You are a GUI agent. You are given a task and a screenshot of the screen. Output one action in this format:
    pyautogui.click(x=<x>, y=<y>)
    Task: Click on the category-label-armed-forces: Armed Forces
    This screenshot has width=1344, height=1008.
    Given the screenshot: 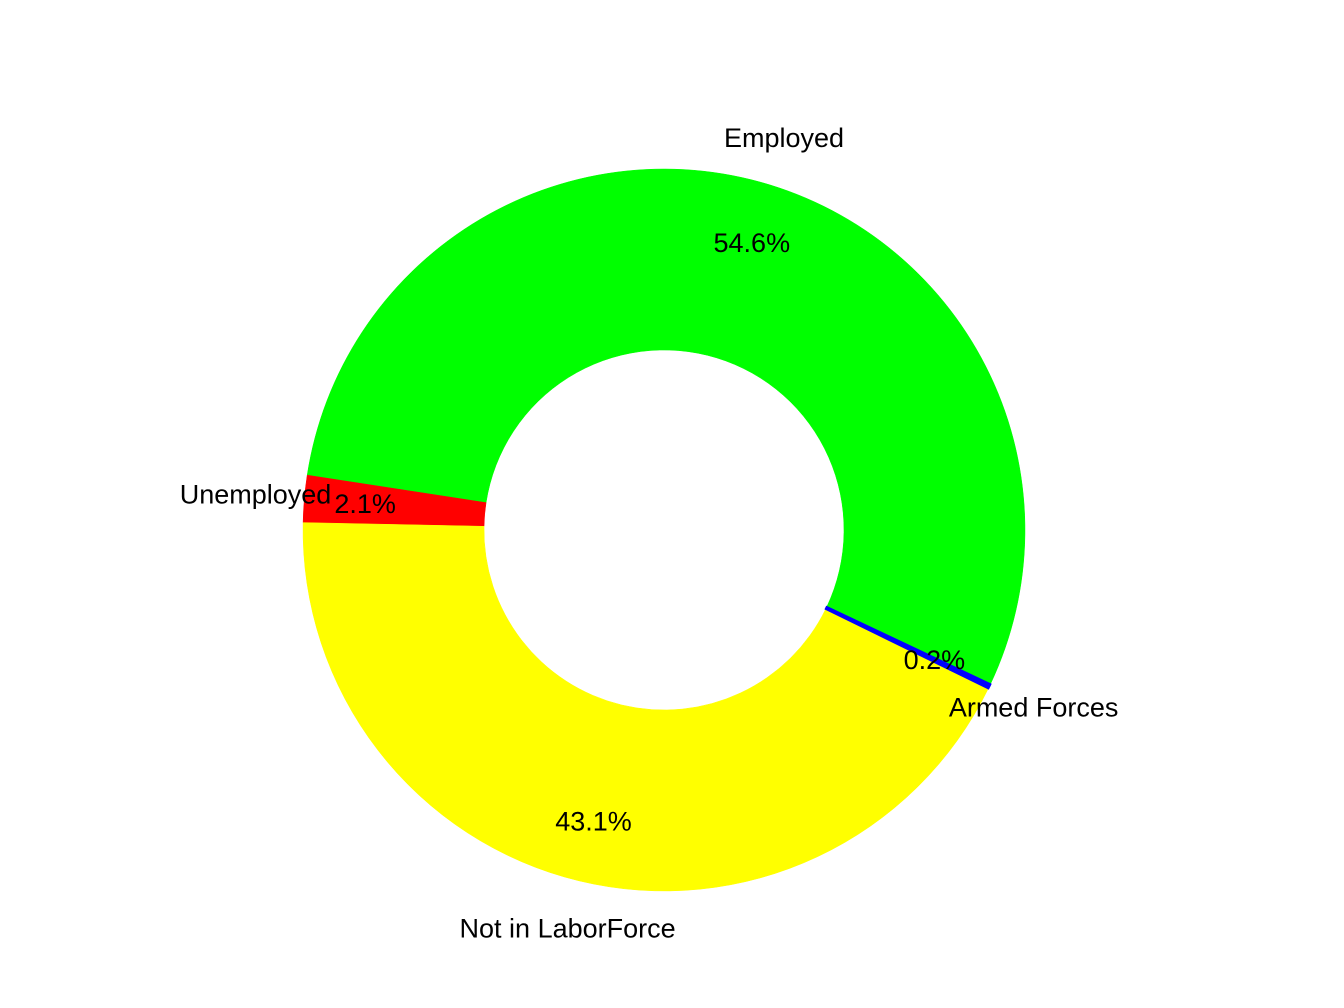 What is the action you would take?
    pyautogui.click(x=1034, y=708)
    